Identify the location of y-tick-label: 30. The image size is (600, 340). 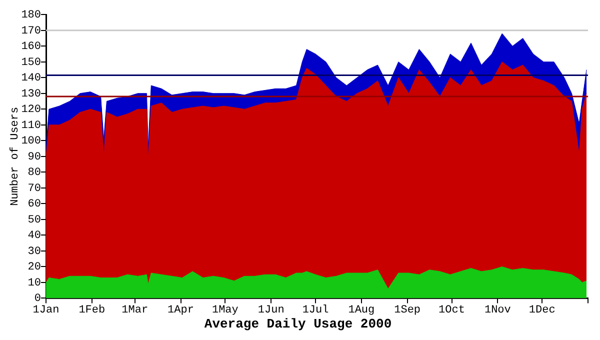
(35, 252).